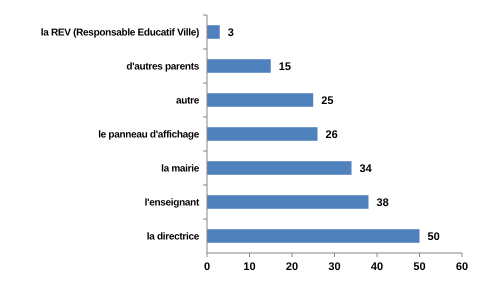 This screenshot has height=289, width=487. I want to click on x-tick-label: 30, so click(334, 267).